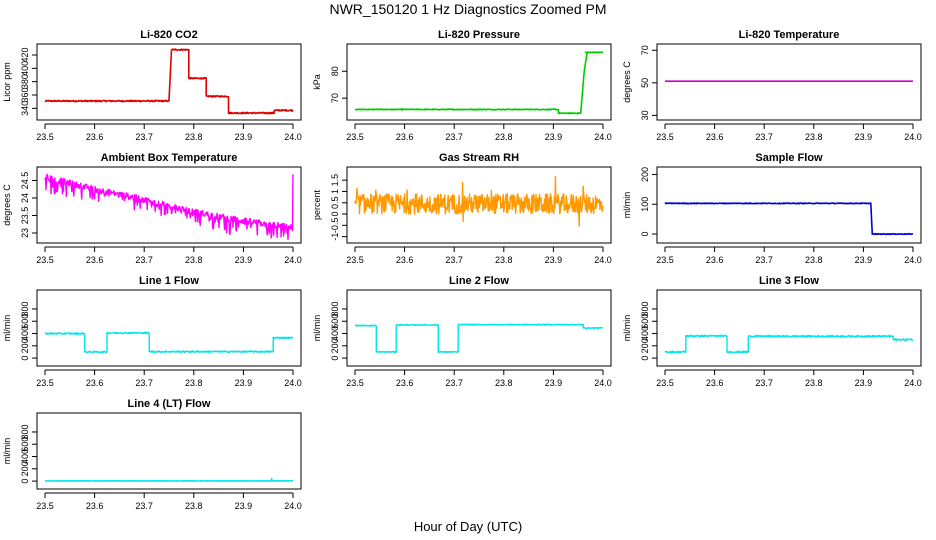 The height and width of the screenshot is (540, 936). What do you see at coordinates (169, 158) in the screenshot?
I see `panel-title: Ambient Box Temperature` at bounding box center [169, 158].